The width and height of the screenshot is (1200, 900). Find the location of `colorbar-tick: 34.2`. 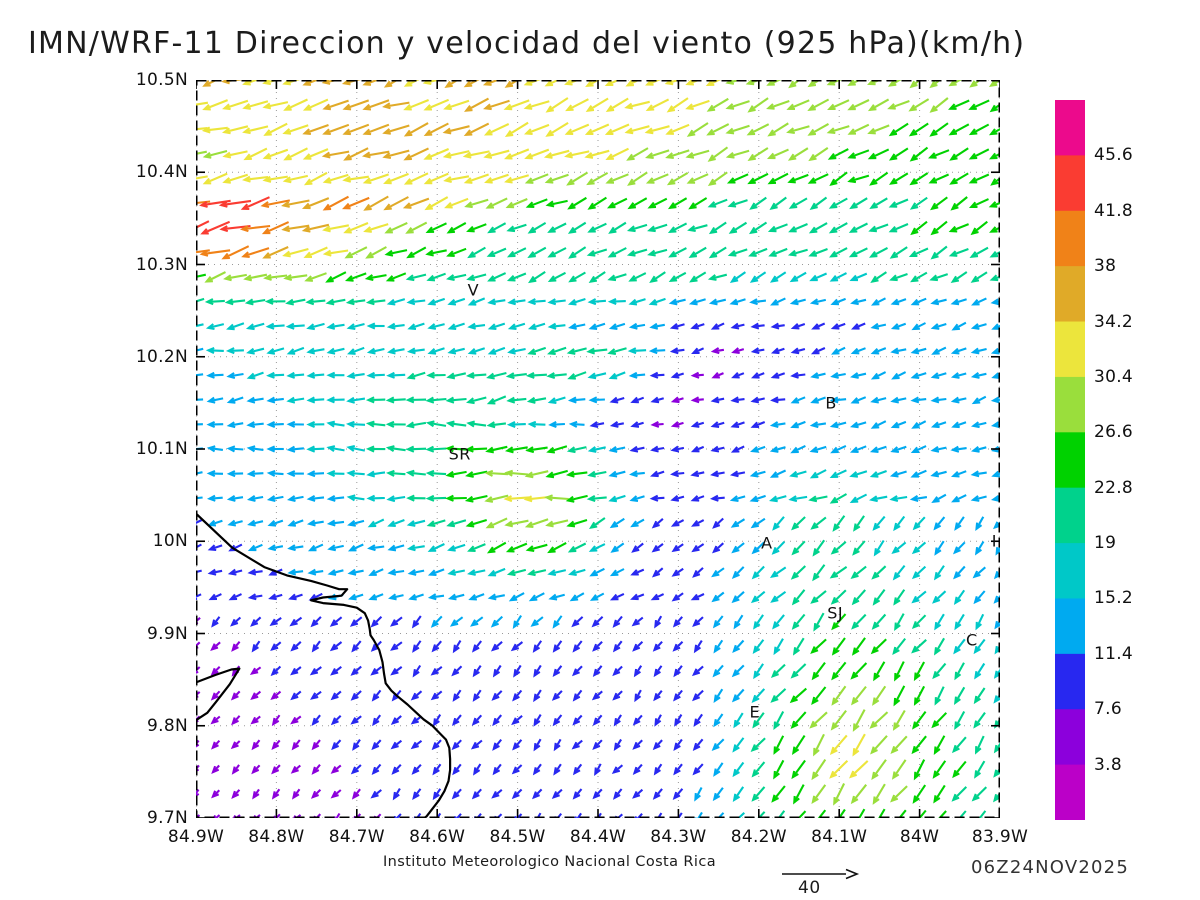

colorbar-tick: 34.2 is located at coordinates (1114, 321).